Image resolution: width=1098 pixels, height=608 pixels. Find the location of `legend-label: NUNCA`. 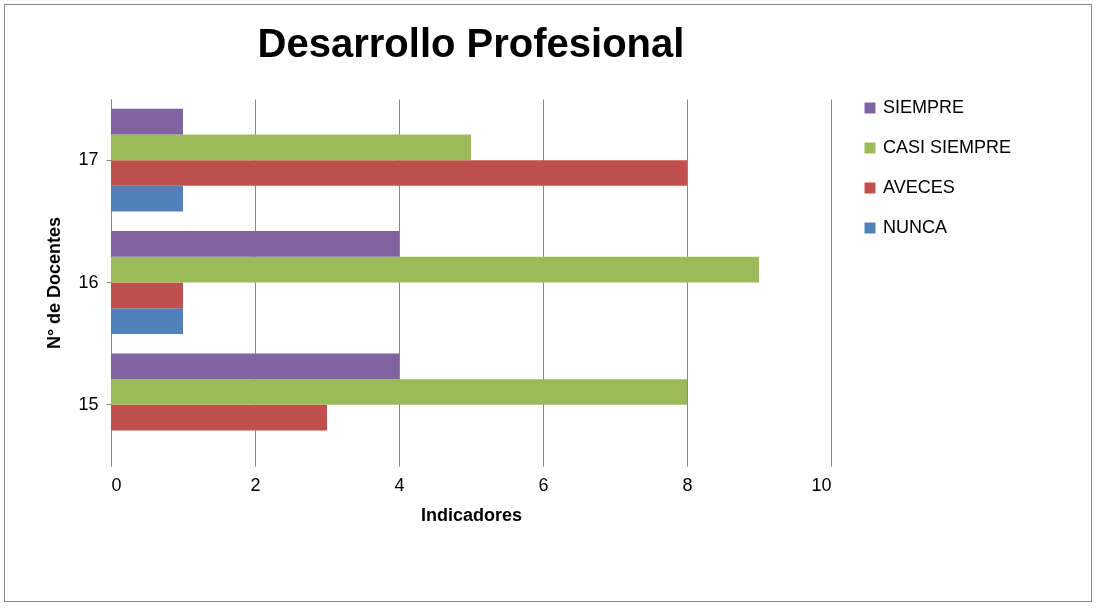

legend-label: NUNCA is located at coordinates (915, 227).